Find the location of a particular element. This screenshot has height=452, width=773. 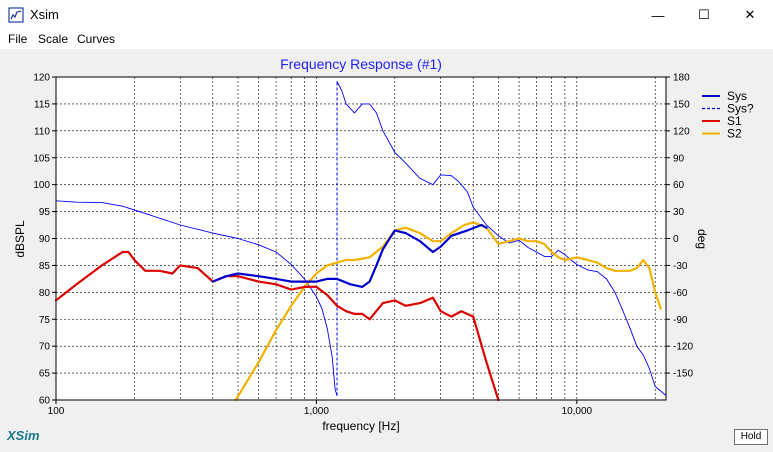

close-icon: ✕ is located at coordinates (750, 14).